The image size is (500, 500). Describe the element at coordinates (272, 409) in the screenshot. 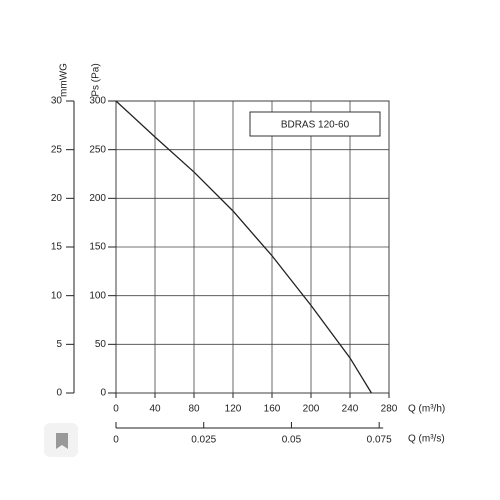

I see `x-tick-label: 160` at that location.